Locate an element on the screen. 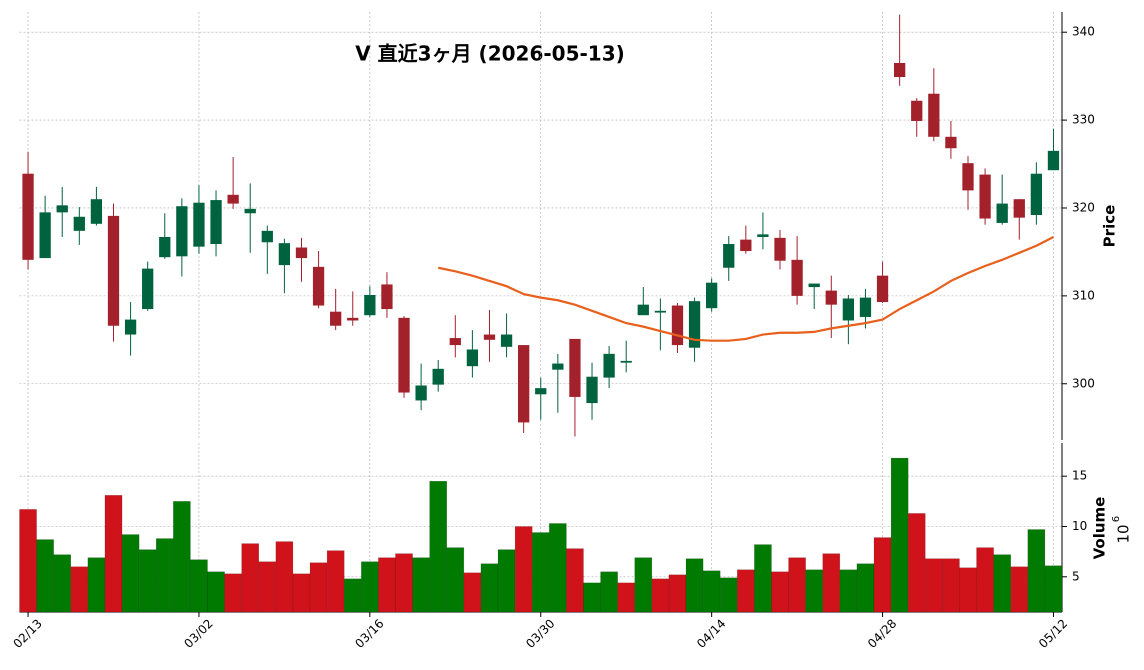 This screenshot has height=670, width=1144. volume-scale-exponent: 6 is located at coordinates (1116, 519).